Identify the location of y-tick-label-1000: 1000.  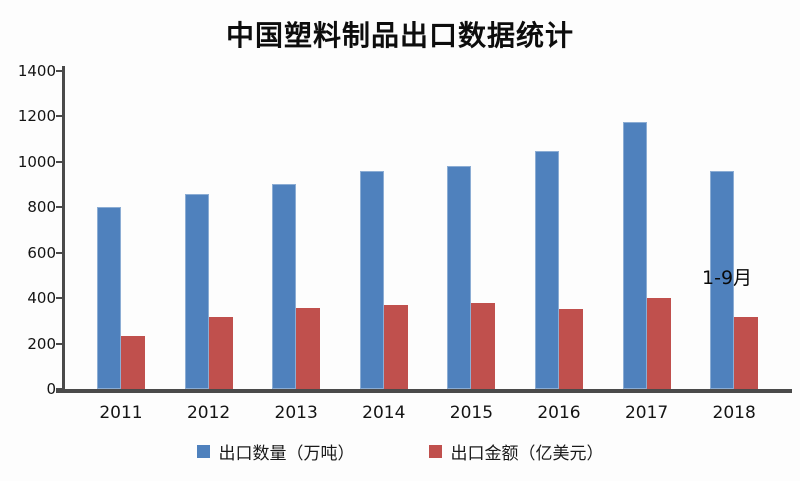
(36, 161).